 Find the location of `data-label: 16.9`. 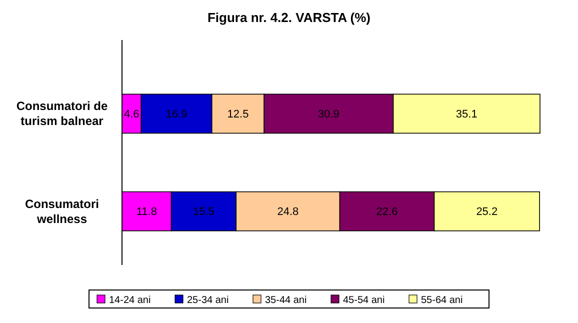

data-label: 16.9 is located at coordinates (177, 114).